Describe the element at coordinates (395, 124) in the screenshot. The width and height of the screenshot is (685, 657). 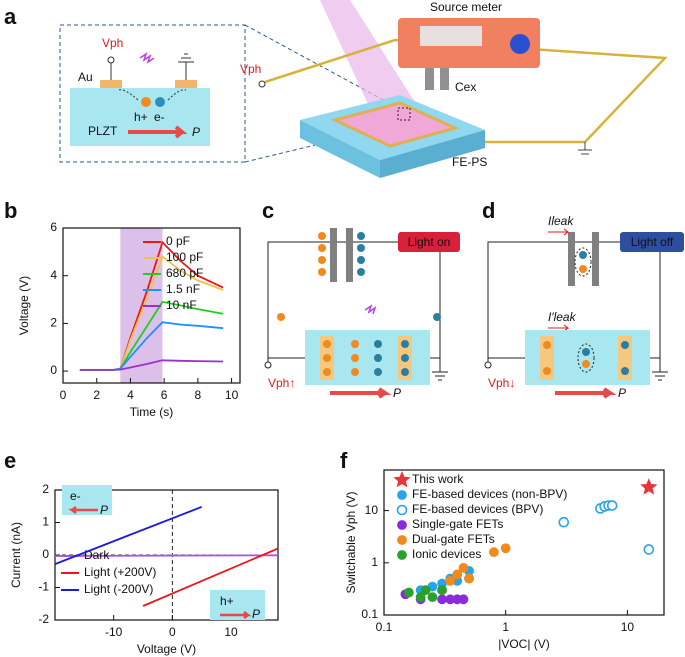
I see `fe-film` at that location.